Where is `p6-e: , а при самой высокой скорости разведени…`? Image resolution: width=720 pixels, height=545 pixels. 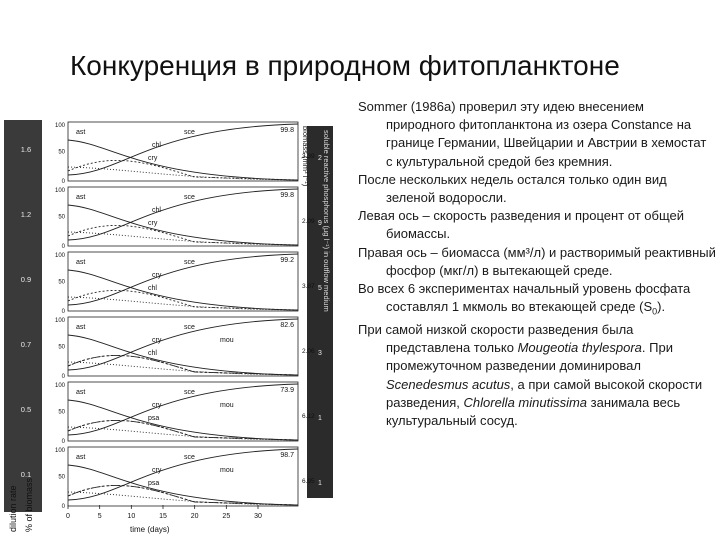
p6-e: , а при самой высокой скорости разведени… is located at coordinates (544, 393).